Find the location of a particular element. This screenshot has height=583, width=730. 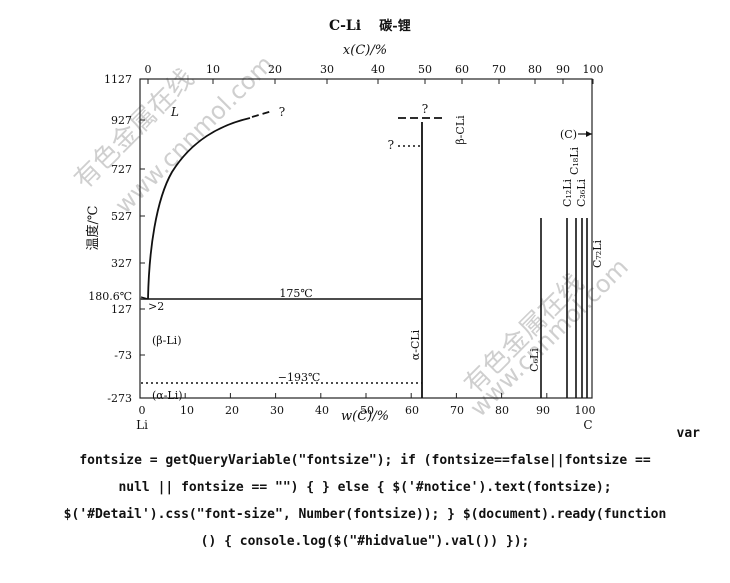

y-tick-label: 927 is located at coordinates (121, 120).